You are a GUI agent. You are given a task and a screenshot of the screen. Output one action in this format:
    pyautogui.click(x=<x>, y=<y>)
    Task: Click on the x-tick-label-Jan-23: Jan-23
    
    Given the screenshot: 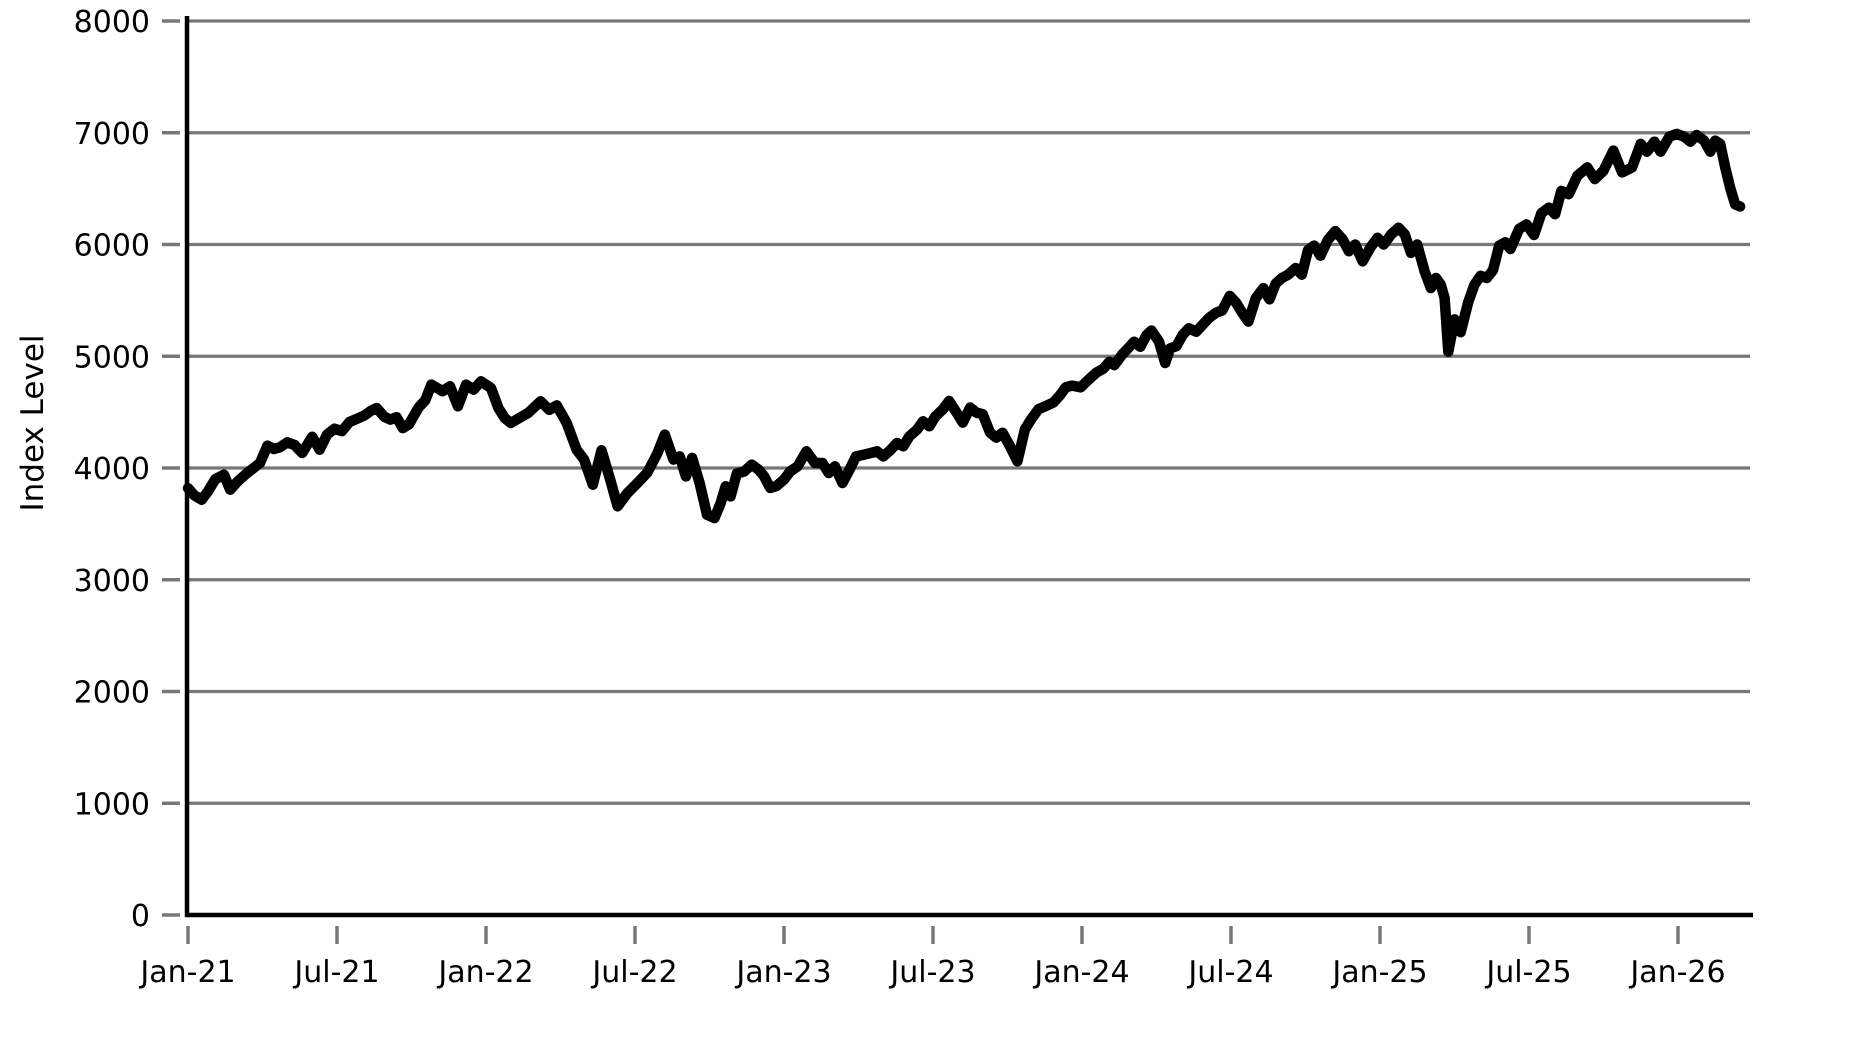 What is the action you would take?
    pyautogui.click(x=782, y=972)
    